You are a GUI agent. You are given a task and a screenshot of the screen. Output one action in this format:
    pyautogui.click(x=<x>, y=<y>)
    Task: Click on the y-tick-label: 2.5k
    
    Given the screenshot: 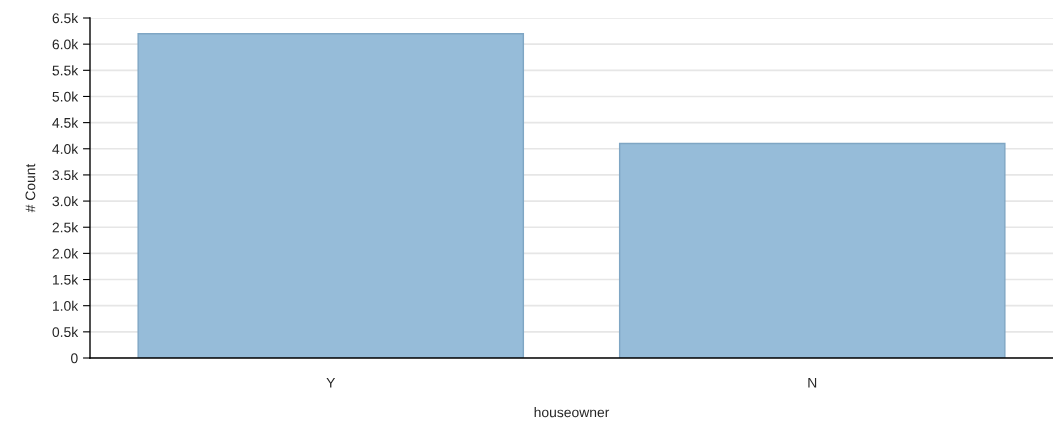 What is the action you would take?
    pyautogui.click(x=65, y=227)
    